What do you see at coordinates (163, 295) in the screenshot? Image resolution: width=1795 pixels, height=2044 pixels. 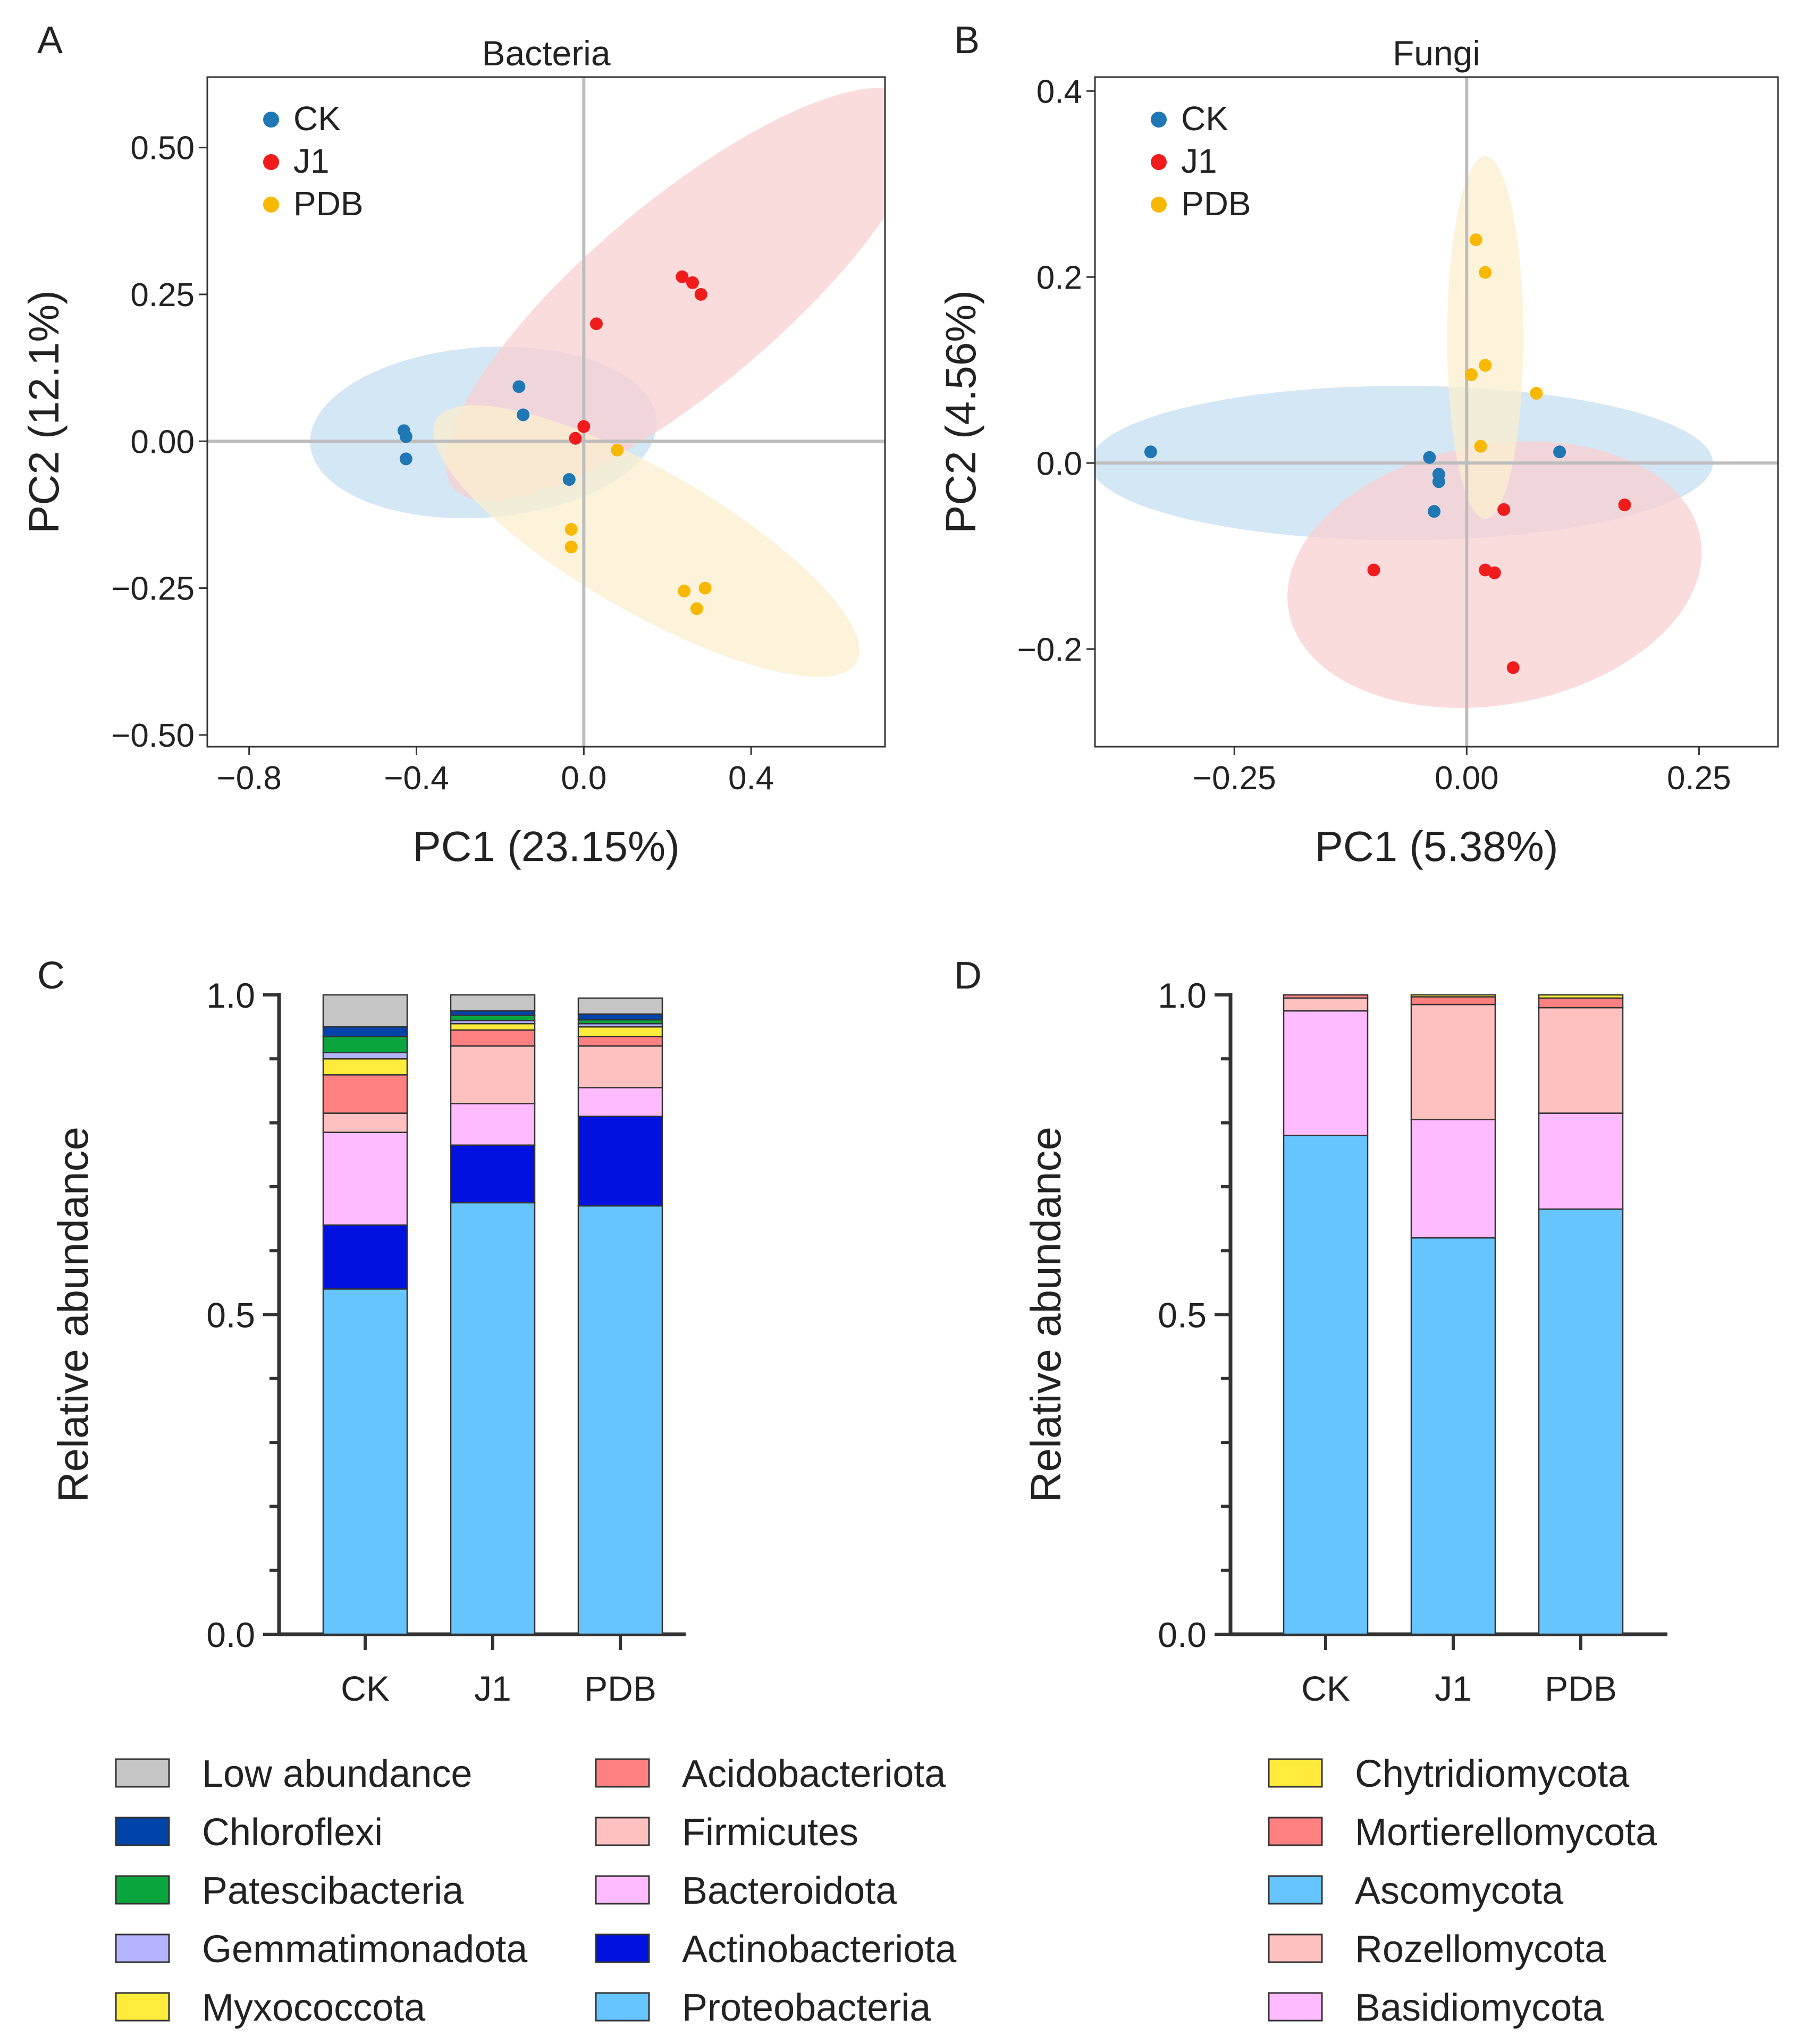 I see `y-tick-label: 0.25` at bounding box center [163, 295].